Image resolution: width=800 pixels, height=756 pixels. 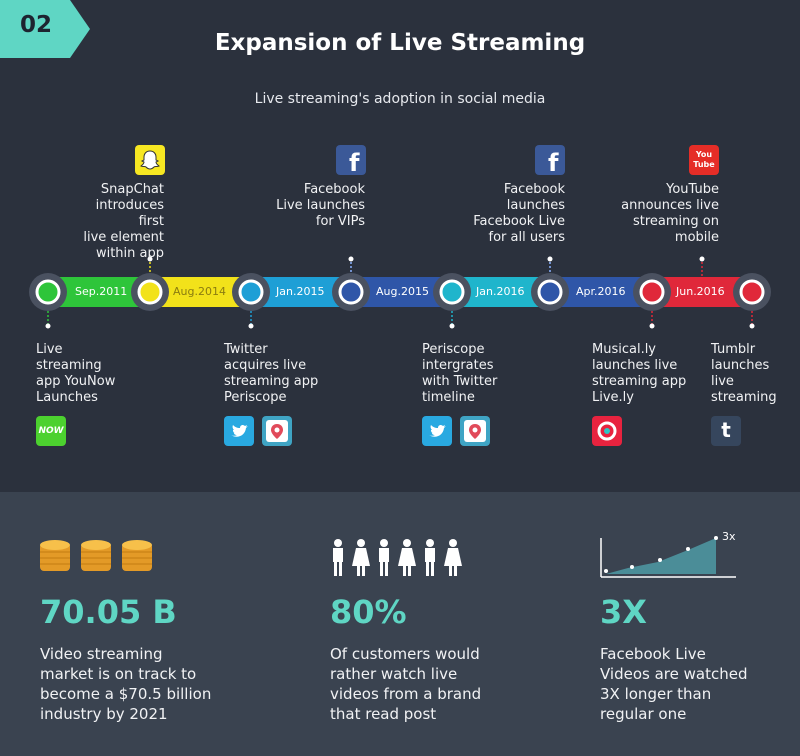 What do you see at coordinates (635, 365) in the screenshot?
I see `event-line: launches live` at bounding box center [635, 365].